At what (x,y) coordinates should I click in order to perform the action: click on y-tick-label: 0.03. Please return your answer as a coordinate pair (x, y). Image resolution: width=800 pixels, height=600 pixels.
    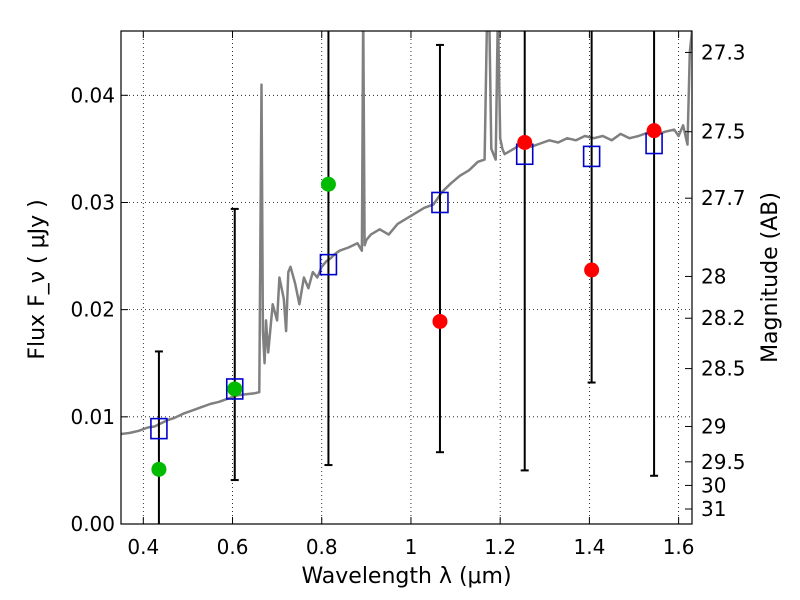
    Looking at the image, I should click on (92, 202).